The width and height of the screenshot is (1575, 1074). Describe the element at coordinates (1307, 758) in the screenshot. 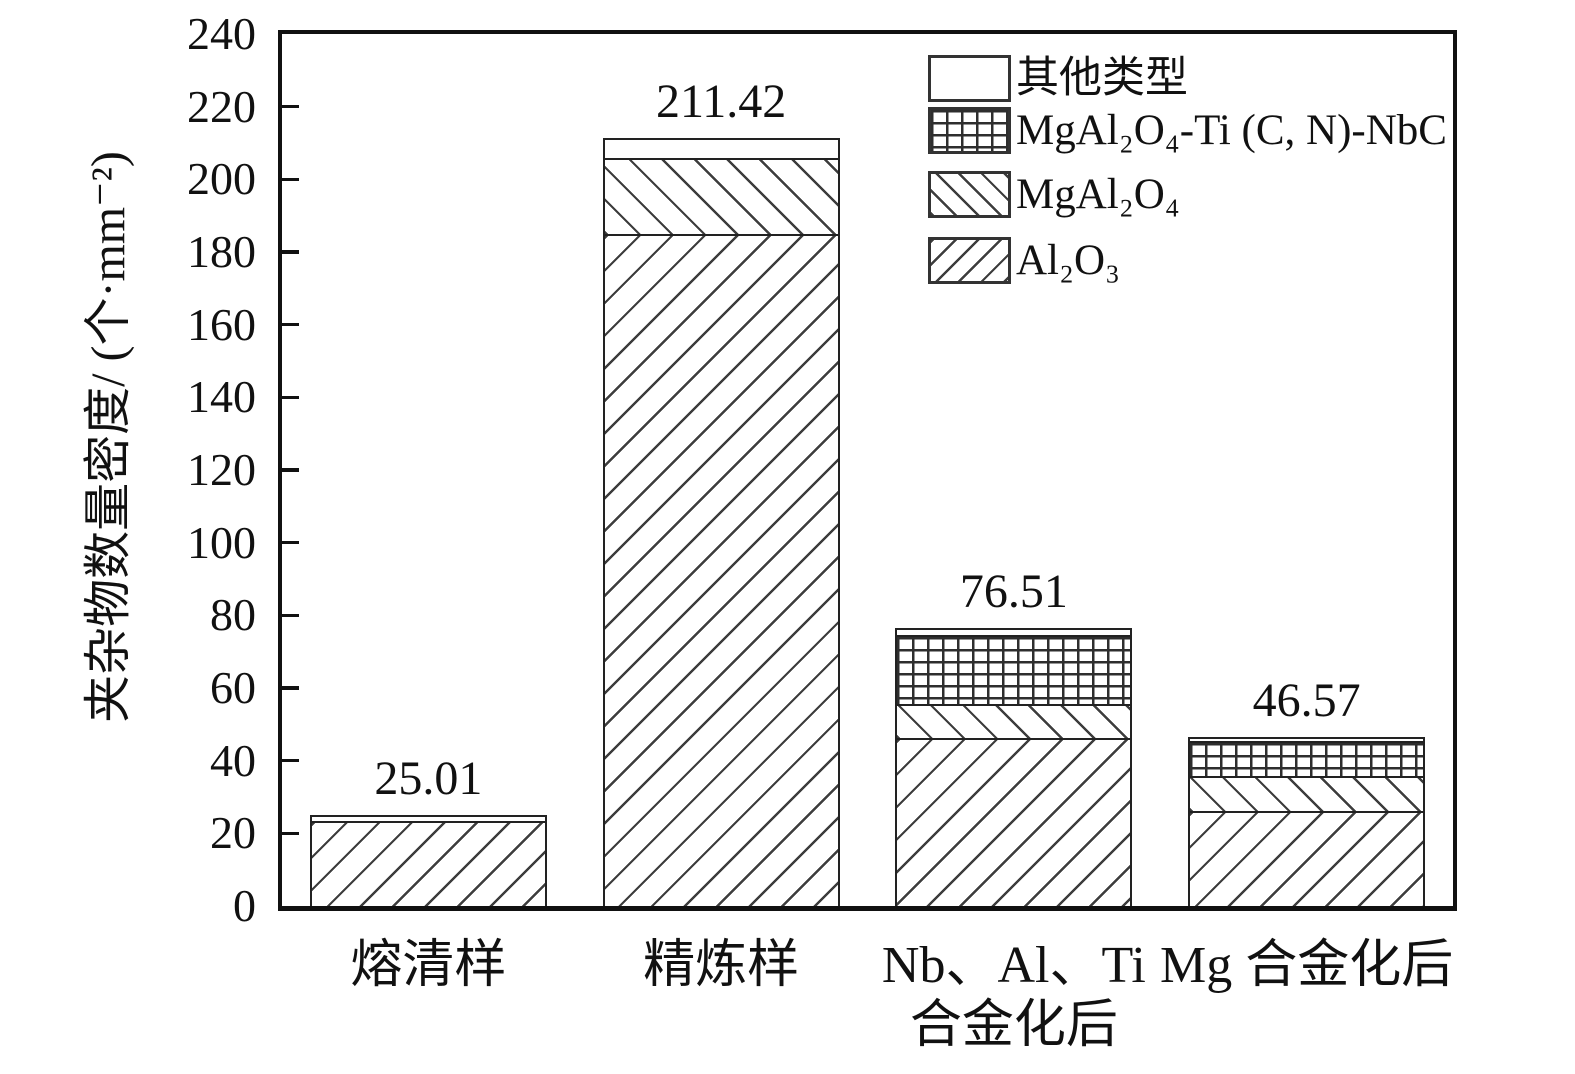

I see `bar-3-segment-mgal2o4-ticn-nbc` at that location.